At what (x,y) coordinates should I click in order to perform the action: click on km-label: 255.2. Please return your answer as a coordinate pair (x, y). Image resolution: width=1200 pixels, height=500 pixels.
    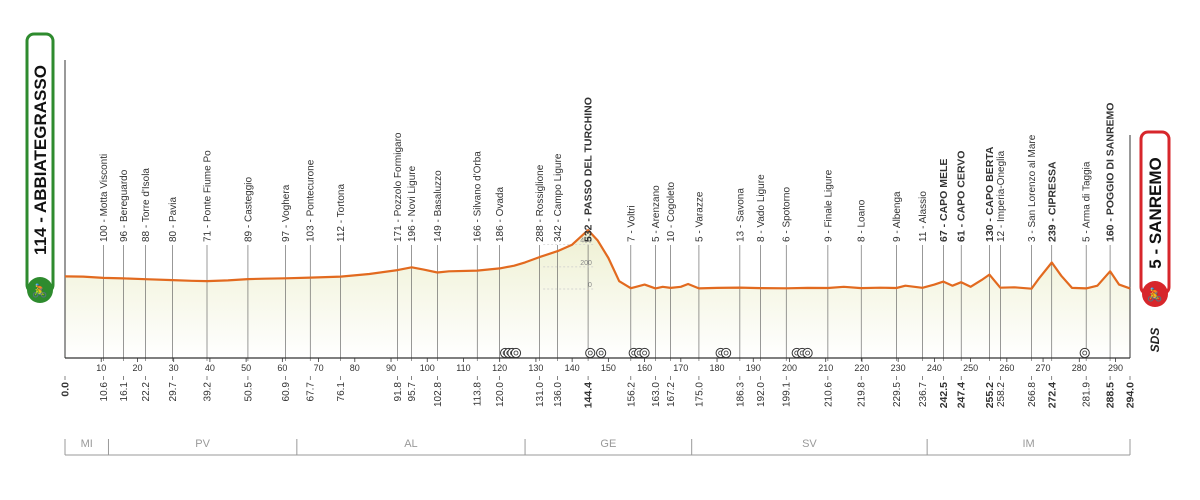
    Looking at the image, I should click on (990, 395).